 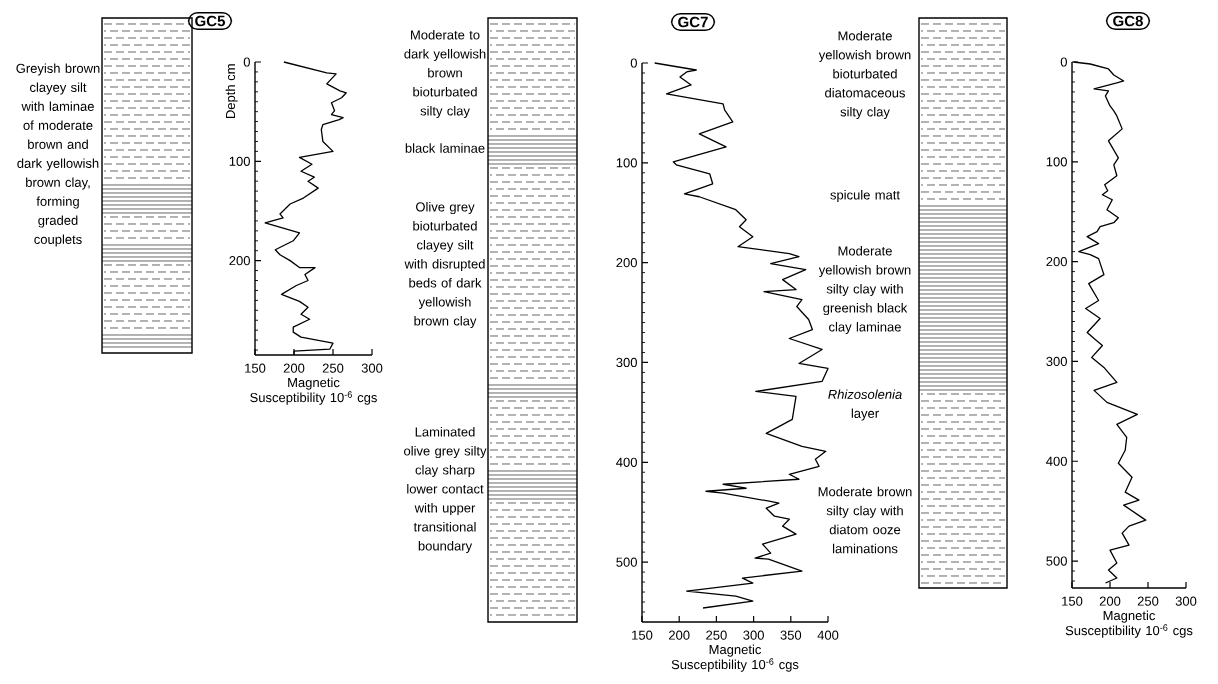 What do you see at coordinates (865, 520) in the screenshot?
I see `annotation: Moderate brown silty clay with diatom ooze laminations` at bounding box center [865, 520].